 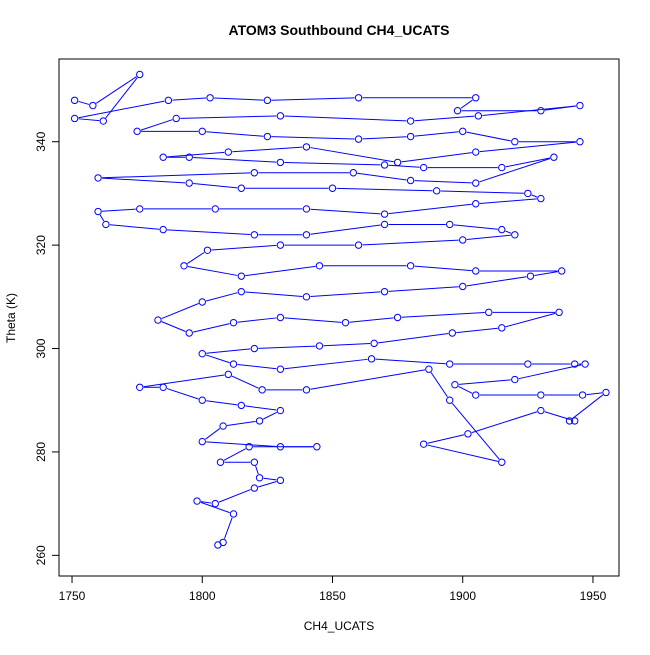 What do you see at coordinates (339, 626) in the screenshot?
I see `x-axis-label: CH4_UCATS` at bounding box center [339, 626].